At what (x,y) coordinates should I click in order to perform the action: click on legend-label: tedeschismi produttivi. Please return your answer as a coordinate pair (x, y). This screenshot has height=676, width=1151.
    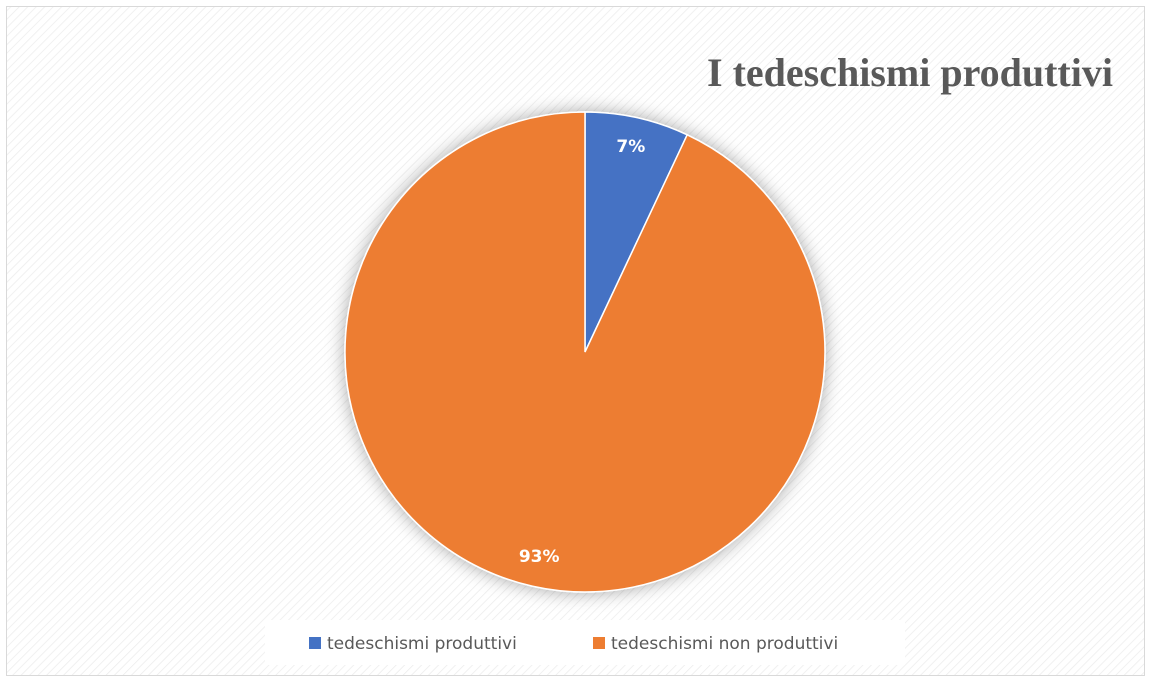
    Looking at the image, I should click on (422, 644).